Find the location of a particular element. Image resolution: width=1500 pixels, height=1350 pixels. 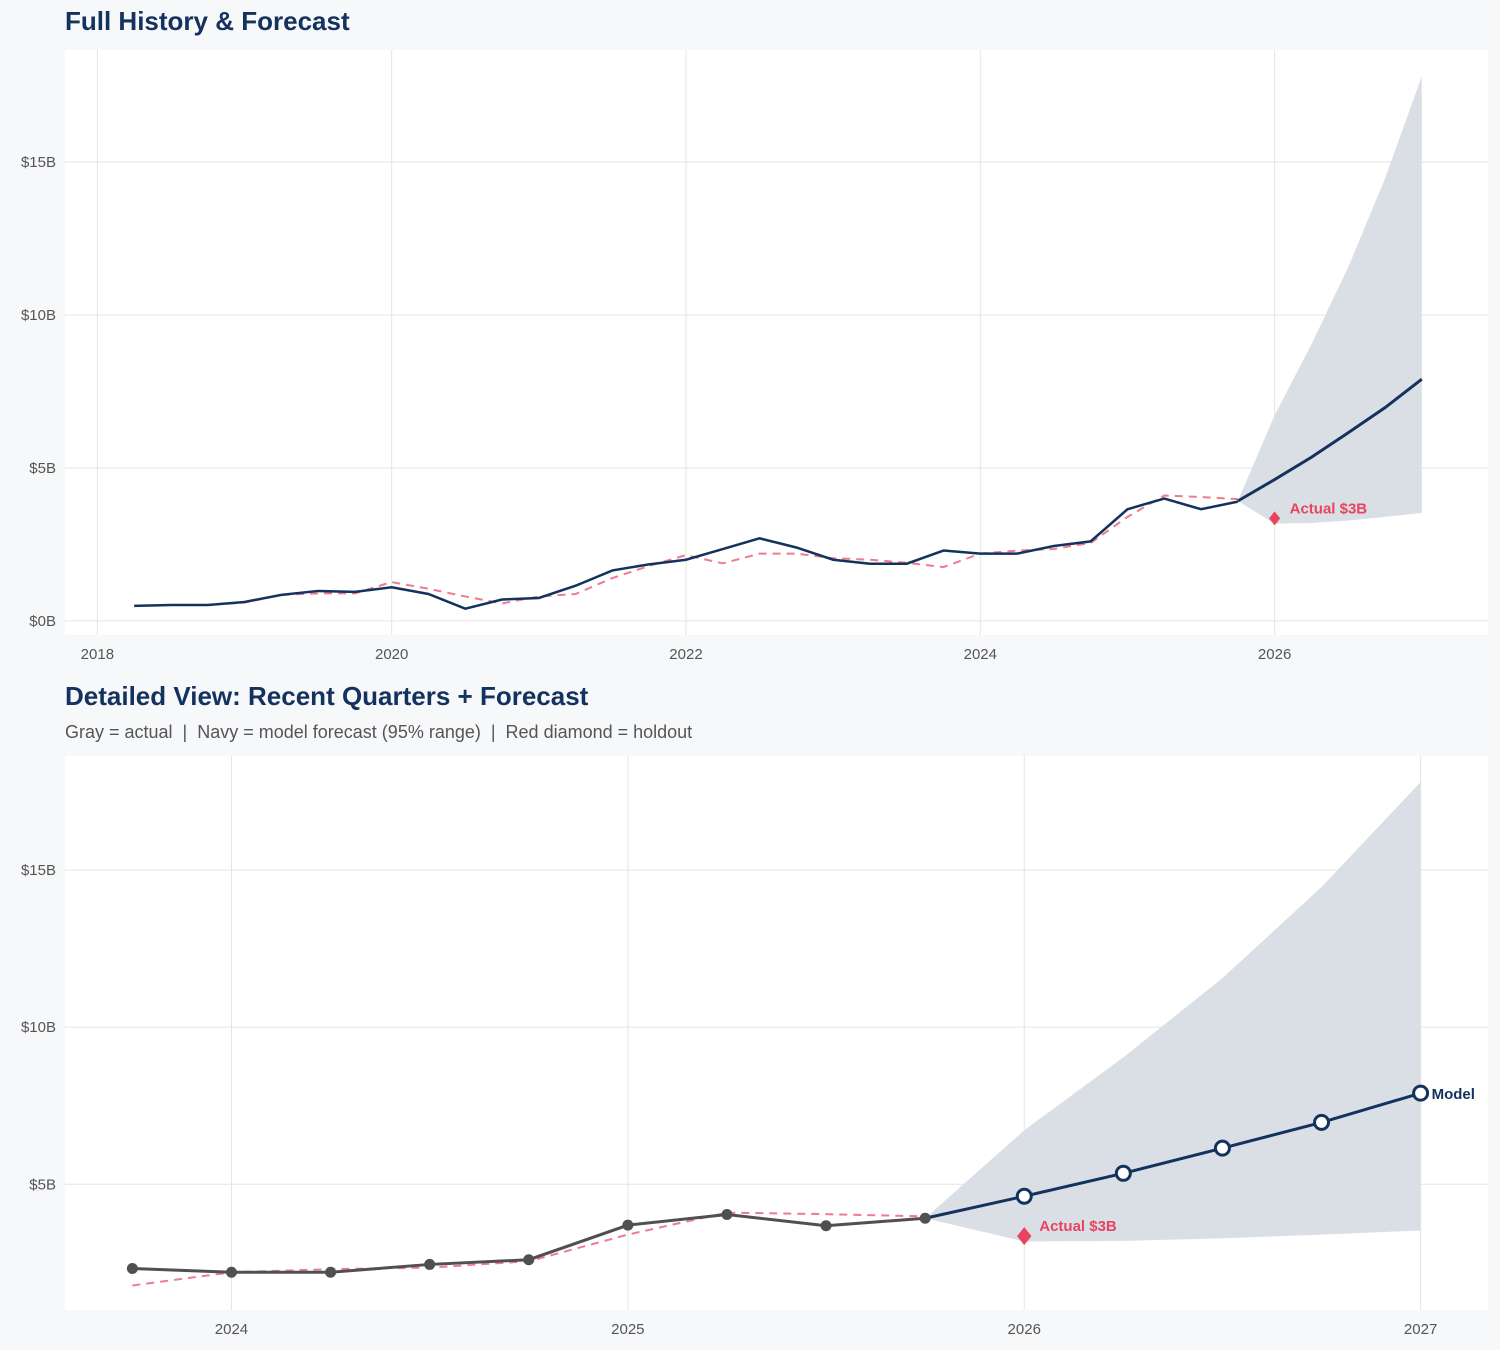

x-tick-label: 2027 is located at coordinates (1420, 1329).